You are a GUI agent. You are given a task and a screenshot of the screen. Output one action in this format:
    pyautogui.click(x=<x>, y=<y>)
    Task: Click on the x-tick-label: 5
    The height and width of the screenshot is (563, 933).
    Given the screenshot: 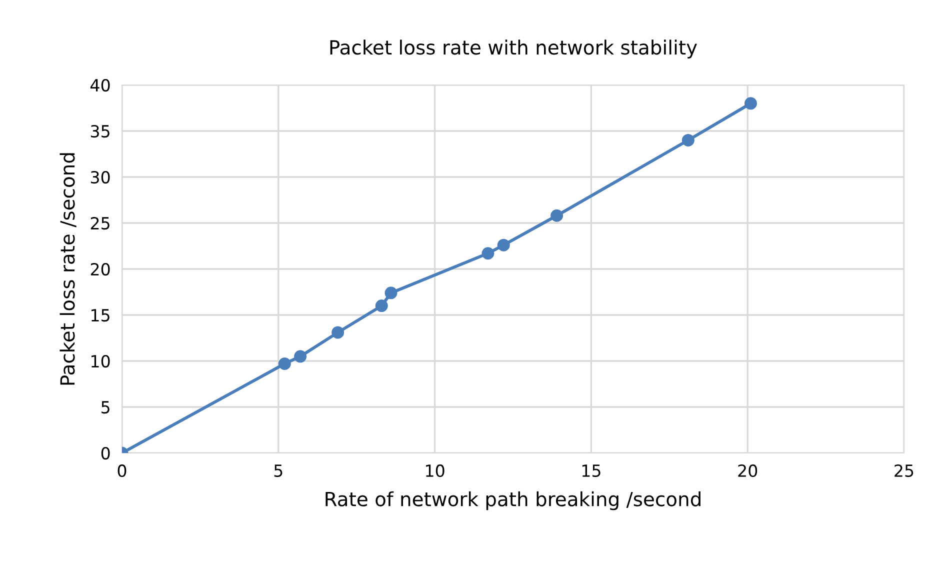 What is the action you would take?
    pyautogui.click(x=278, y=471)
    